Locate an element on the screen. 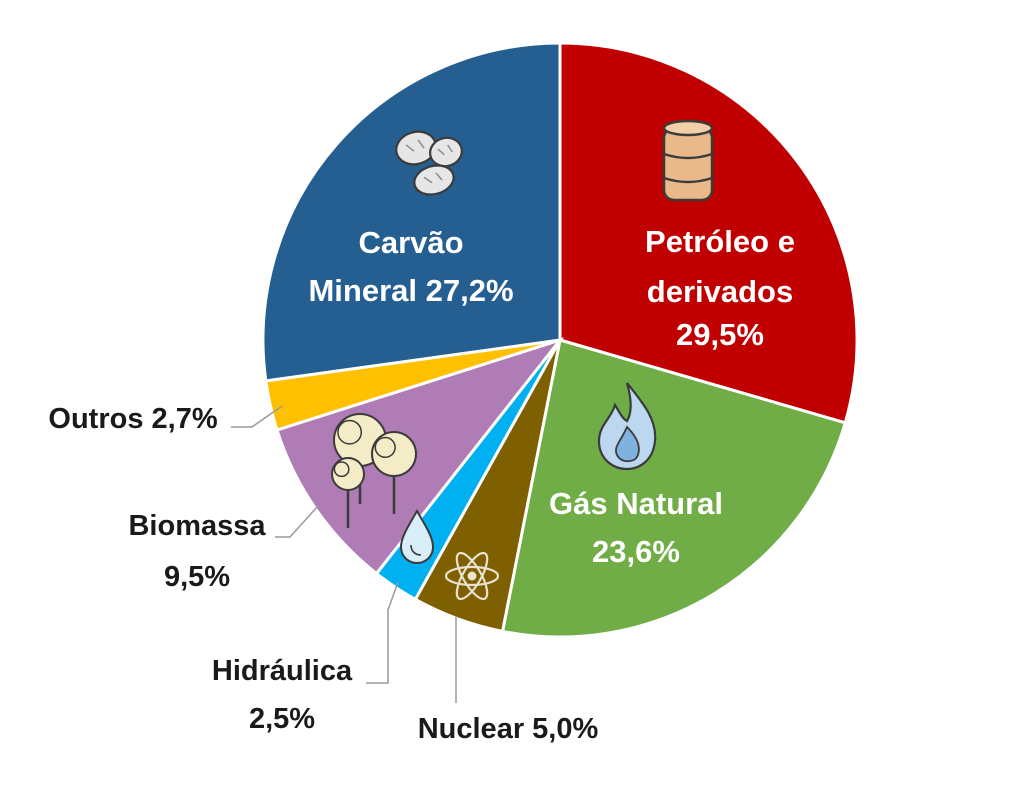  slice-label-line: Carvão is located at coordinates (410, 242).